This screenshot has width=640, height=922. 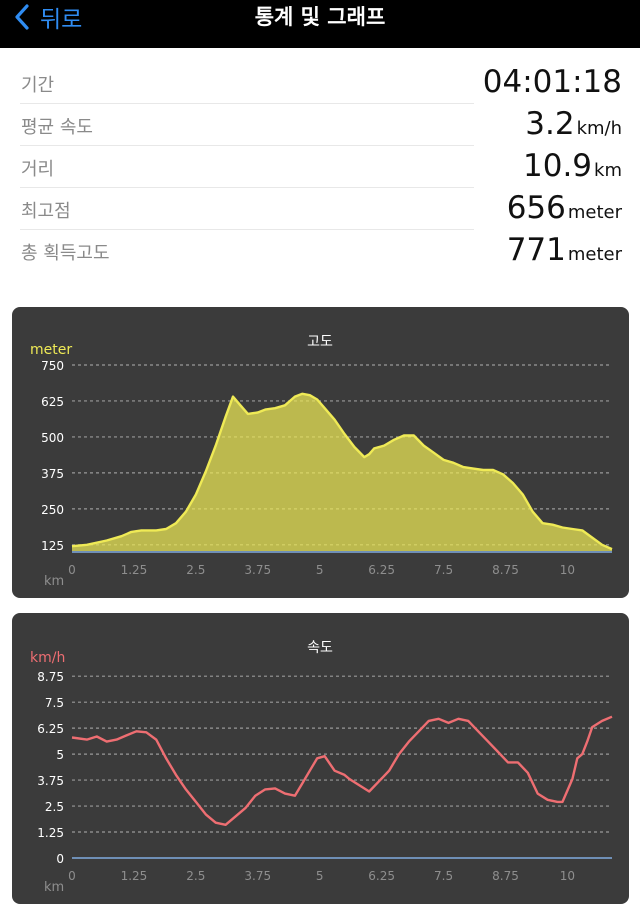 I want to click on stat-value: 04:01:18, so click(x=552, y=82).